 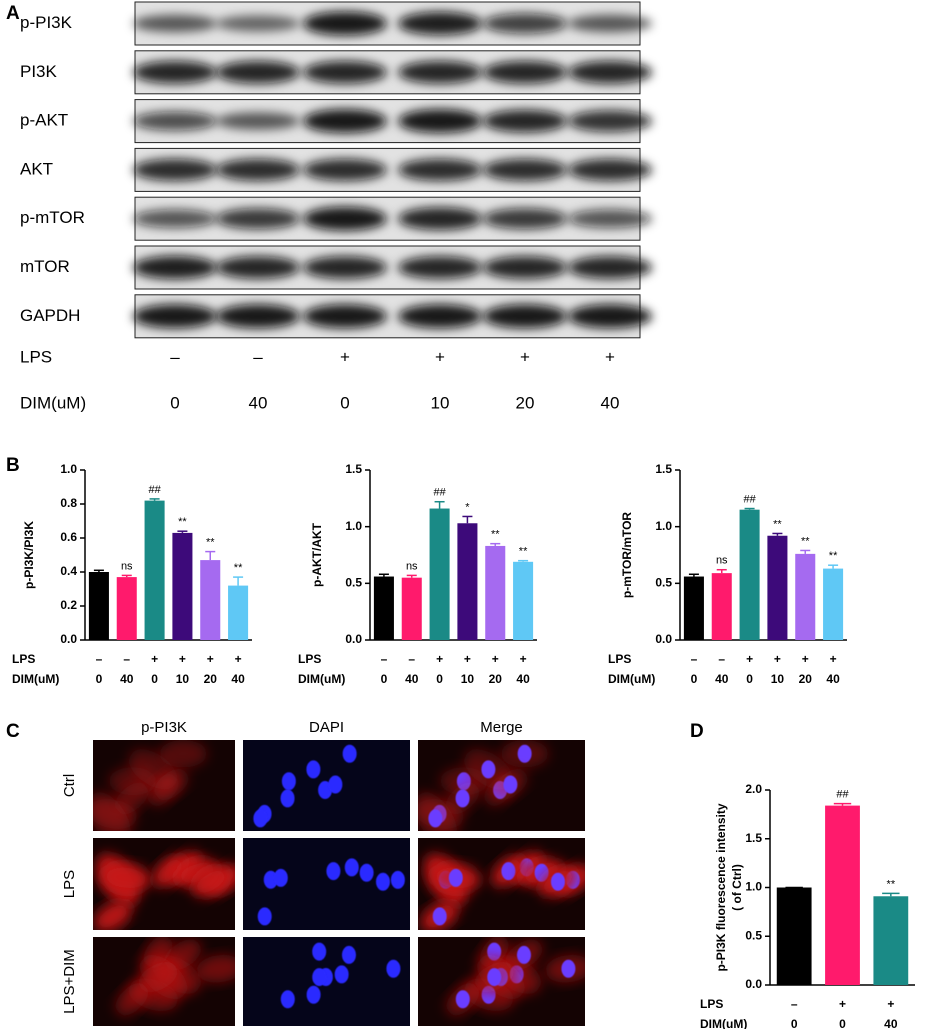 What do you see at coordinates (154, 490) in the screenshot?
I see `significance-label: ##` at bounding box center [154, 490].